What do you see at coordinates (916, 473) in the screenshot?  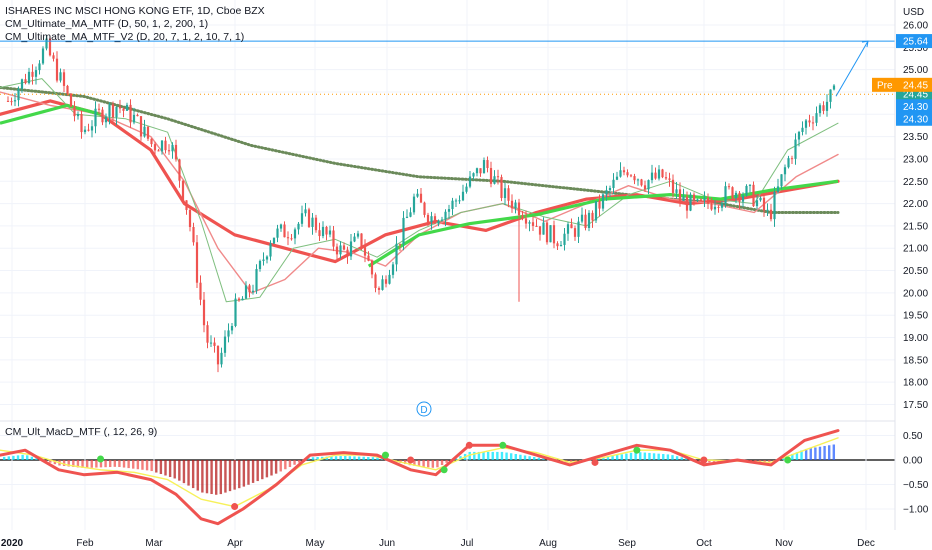 I see `macd-axis: 0.50 0.00 −0.50 −1.00` at bounding box center [916, 473].